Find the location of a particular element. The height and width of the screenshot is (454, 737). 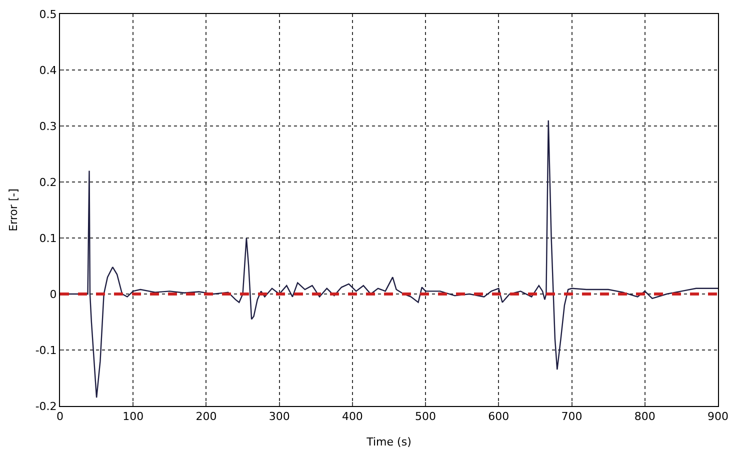

y-tick-label: 0 is located at coordinates (53, 294).